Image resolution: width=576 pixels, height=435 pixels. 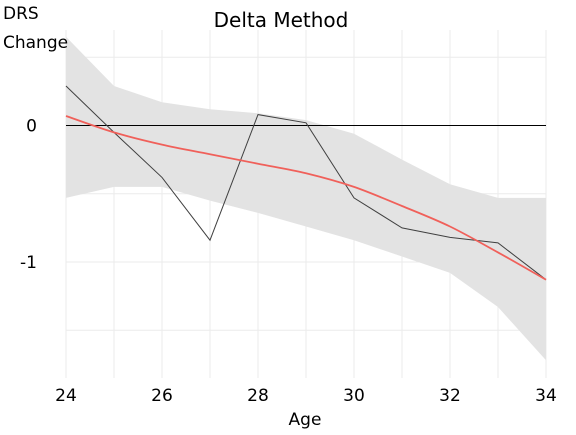 I want to click on x-tick-label-24: 24, so click(x=66, y=396).